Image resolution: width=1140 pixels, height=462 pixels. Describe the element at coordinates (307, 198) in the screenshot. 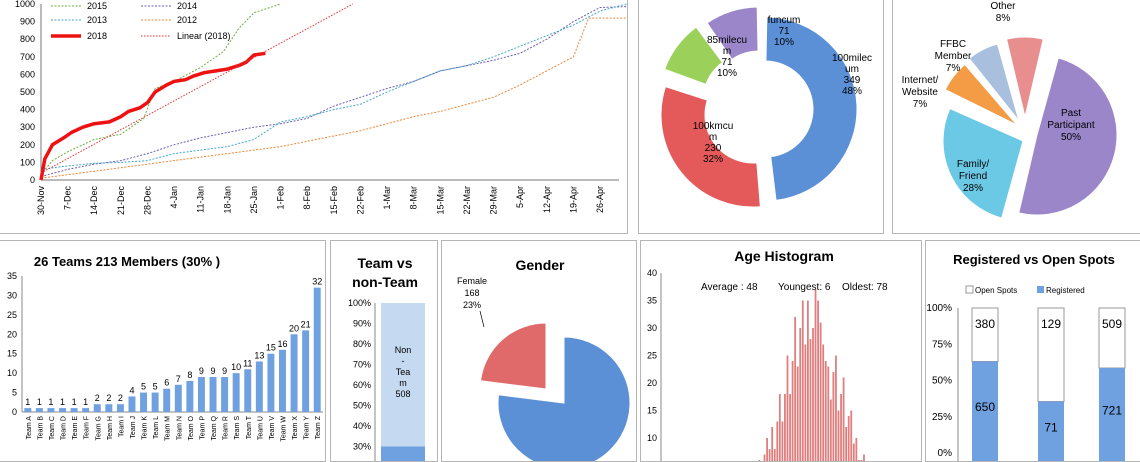

I see `x-tick-label: 8-Feb` at that location.